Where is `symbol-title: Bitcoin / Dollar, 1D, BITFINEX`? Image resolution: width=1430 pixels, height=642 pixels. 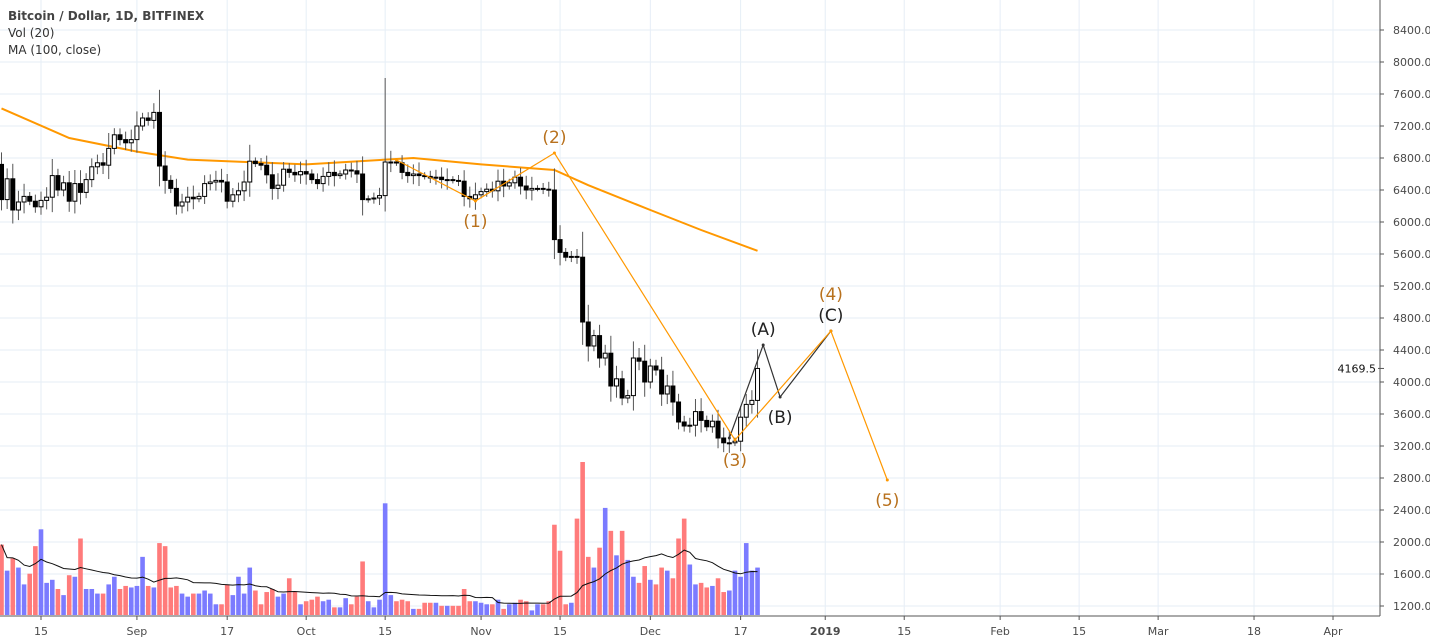 symbol-title: Bitcoin / Dollar, 1D, BITFINEX is located at coordinates (106, 16).